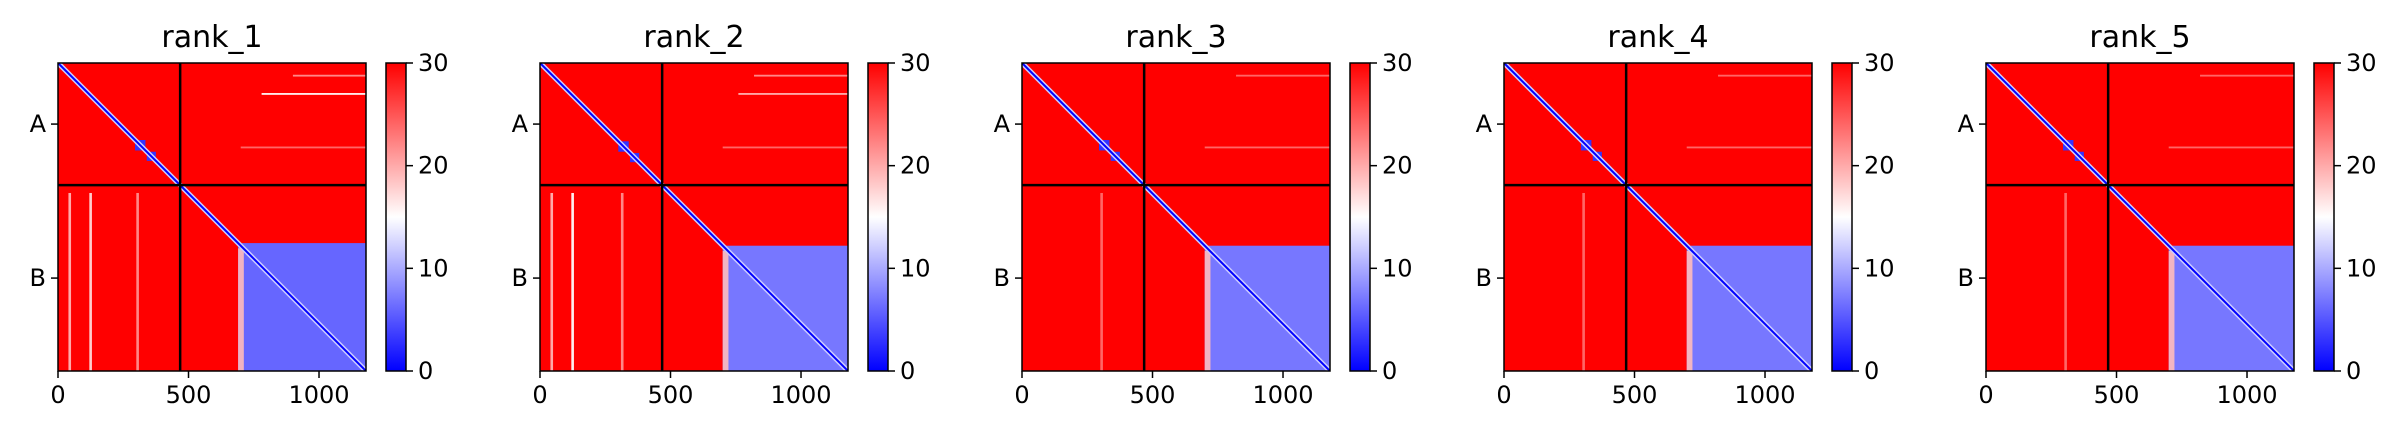 The width and height of the screenshot is (2401, 438). What do you see at coordinates (211, 37) in the screenshot?
I see `panel-title: rank_1` at bounding box center [211, 37].